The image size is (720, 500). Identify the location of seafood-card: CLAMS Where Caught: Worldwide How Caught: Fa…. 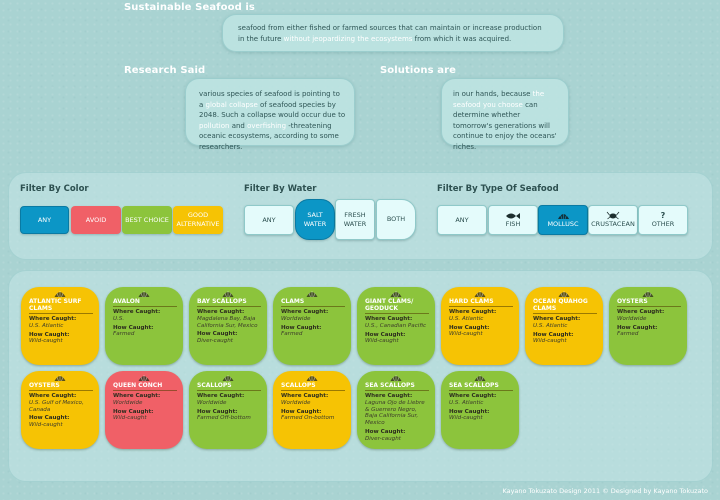
(312, 326).